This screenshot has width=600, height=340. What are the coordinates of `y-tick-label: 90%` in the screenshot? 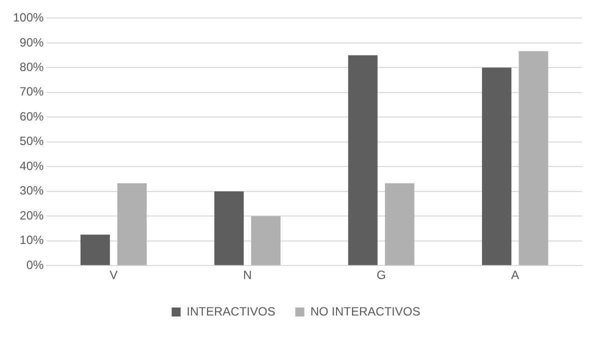 It's located at (32, 42).